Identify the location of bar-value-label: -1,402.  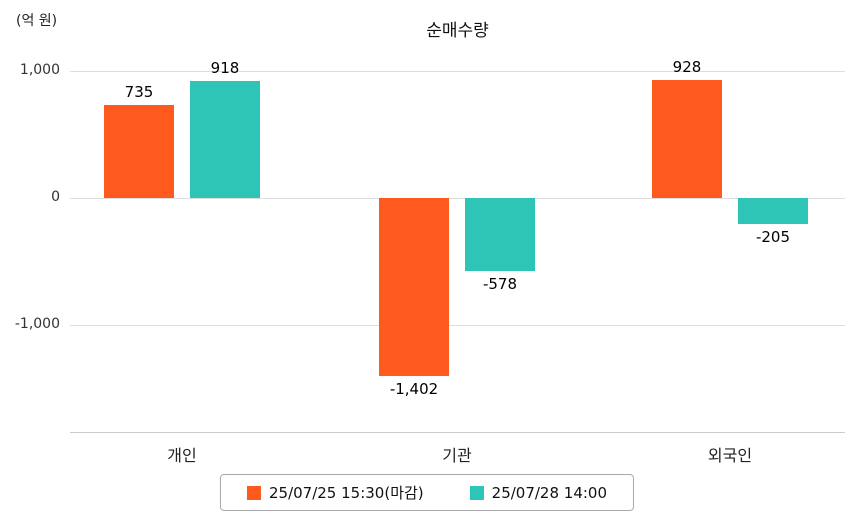
(414, 389).